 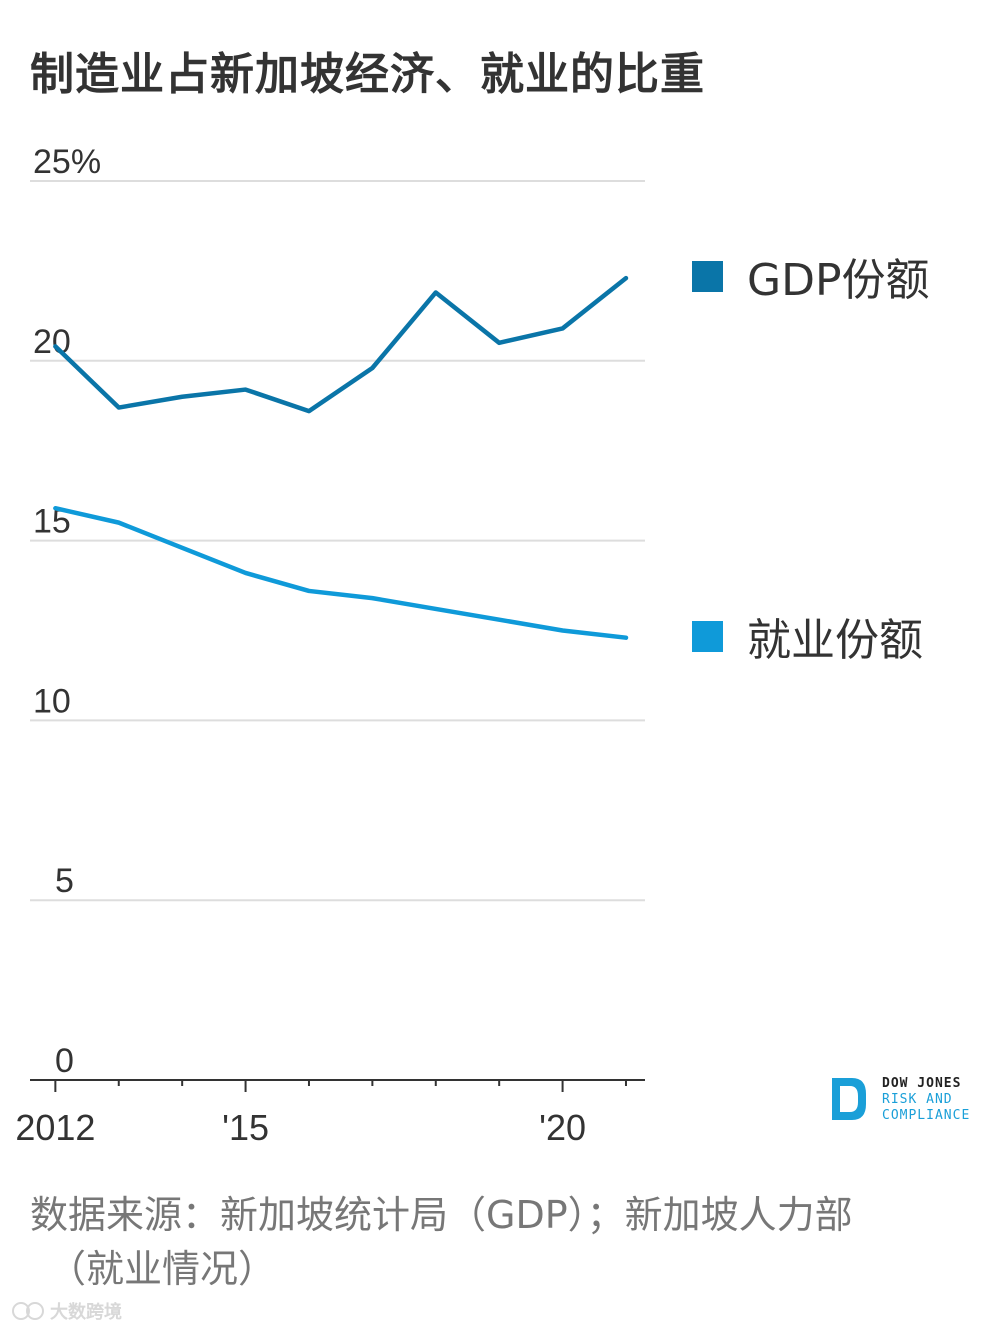 I want to click on legend-swatch-gdp, so click(x=707, y=276).